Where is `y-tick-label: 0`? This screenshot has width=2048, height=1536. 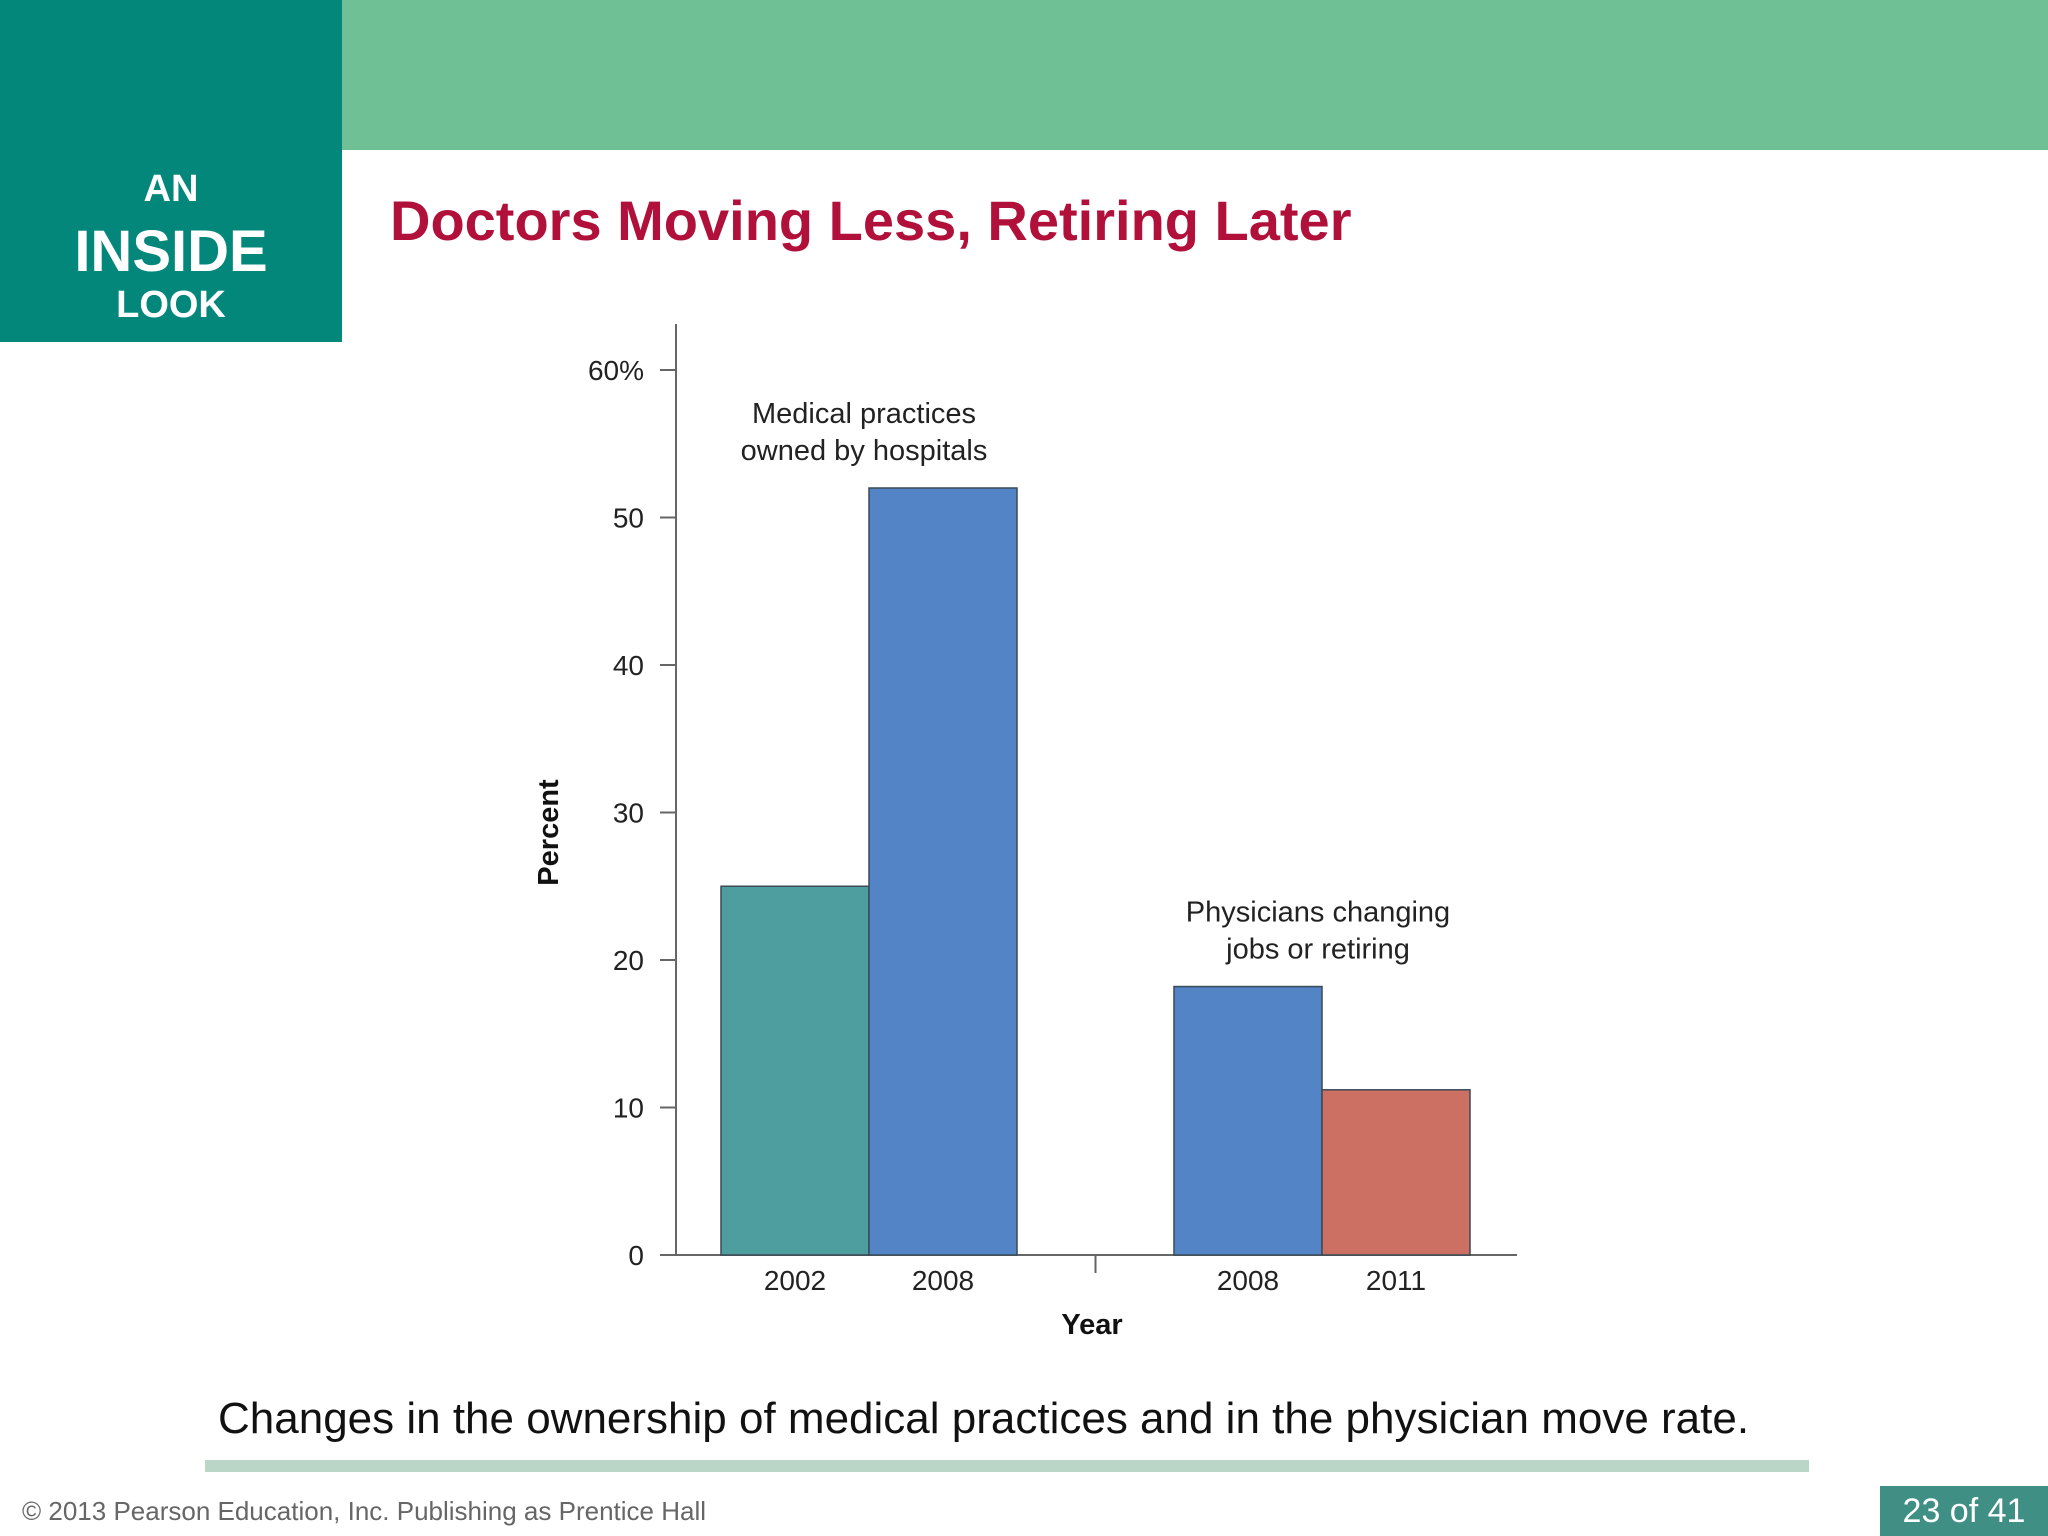
y-tick-label: 0 is located at coordinates (636, 1255).